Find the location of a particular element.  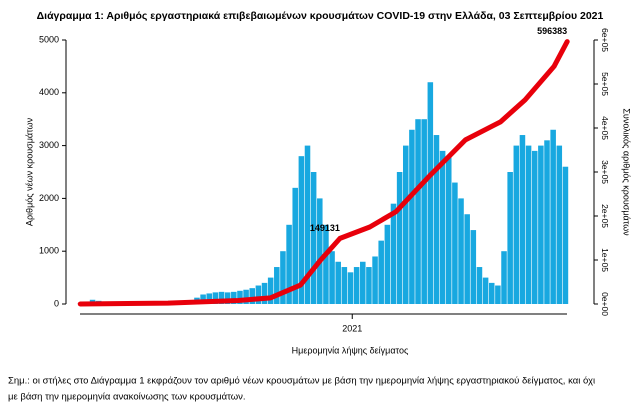

x-tick-label: 2021 is located at coordinates (352, 328).